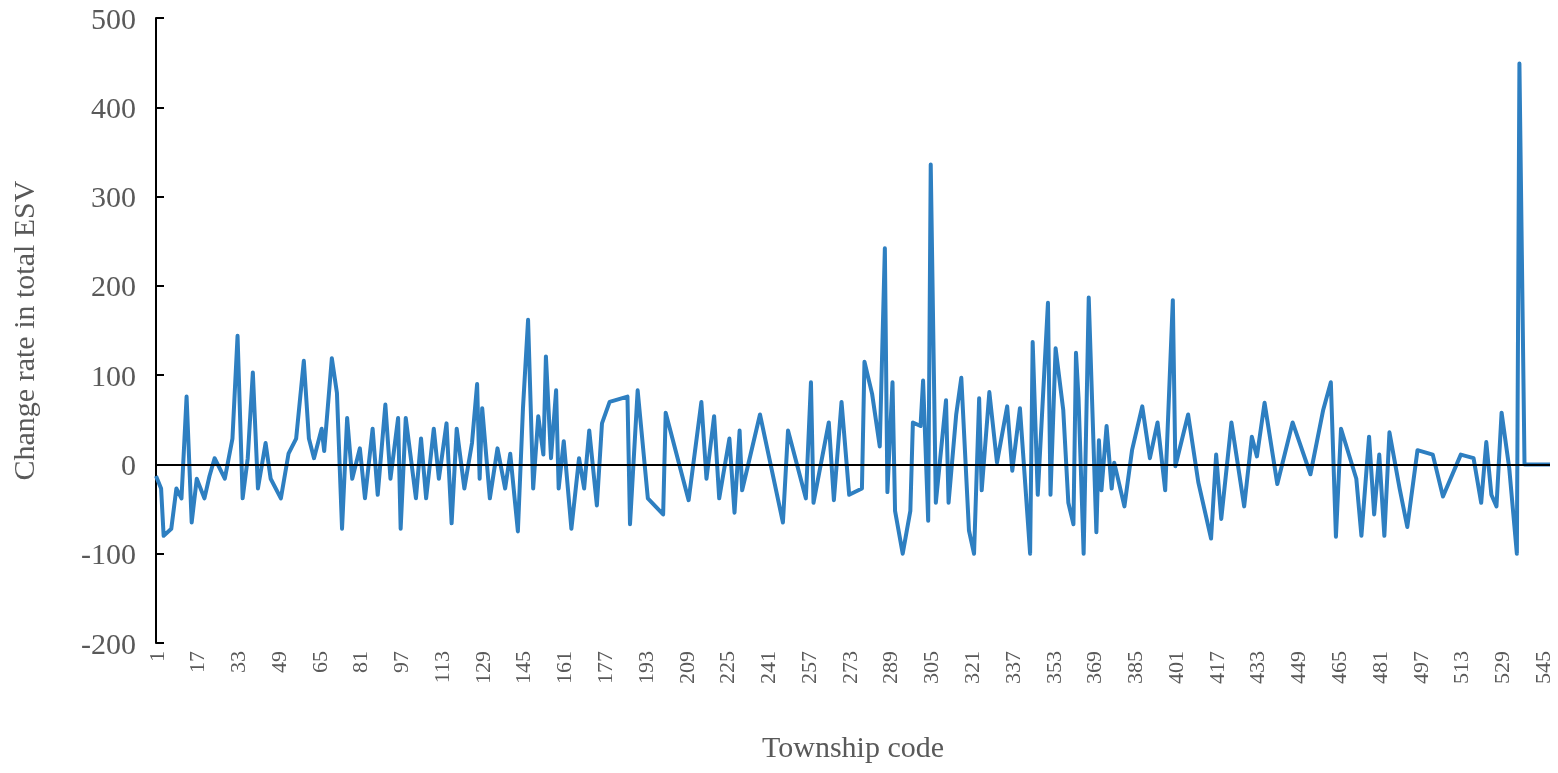  I want to click on y-tick-label: 200, so click(113, 286).